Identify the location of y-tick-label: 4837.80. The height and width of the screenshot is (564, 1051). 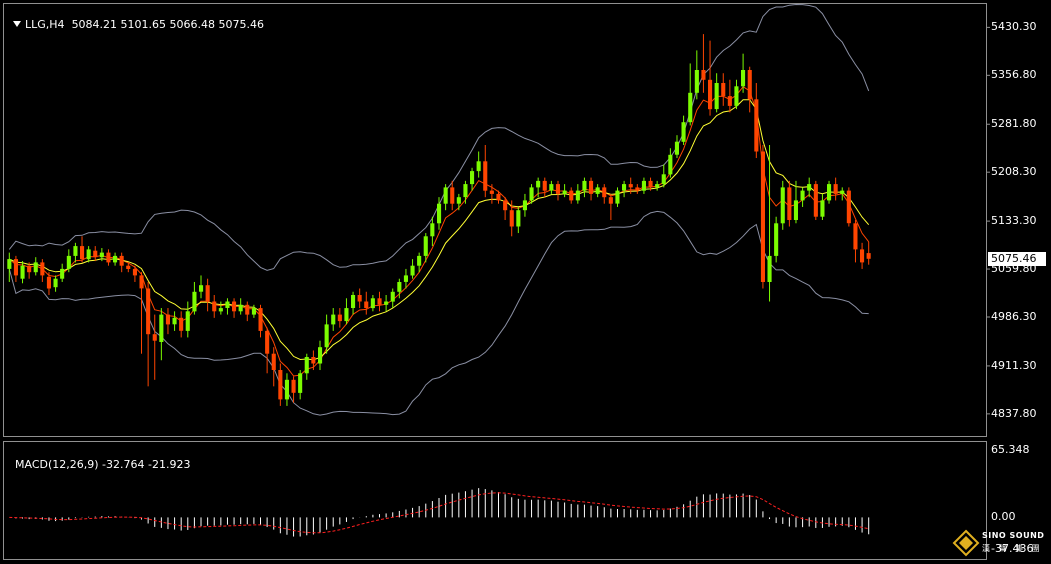
(1014, 413).